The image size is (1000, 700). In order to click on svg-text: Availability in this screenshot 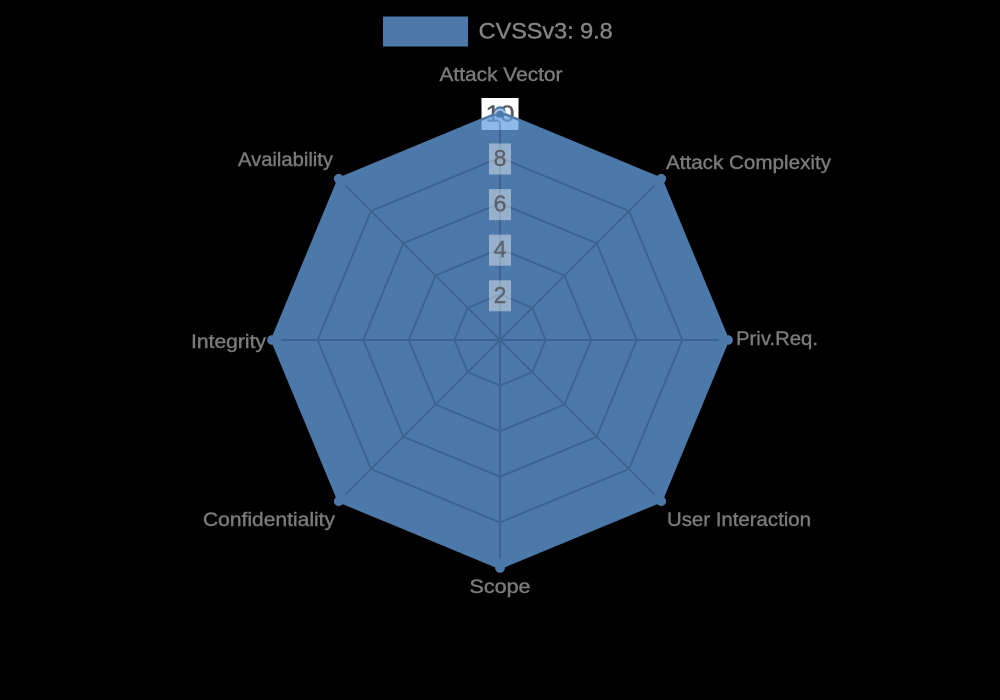, I will do `click(286, 160)`.